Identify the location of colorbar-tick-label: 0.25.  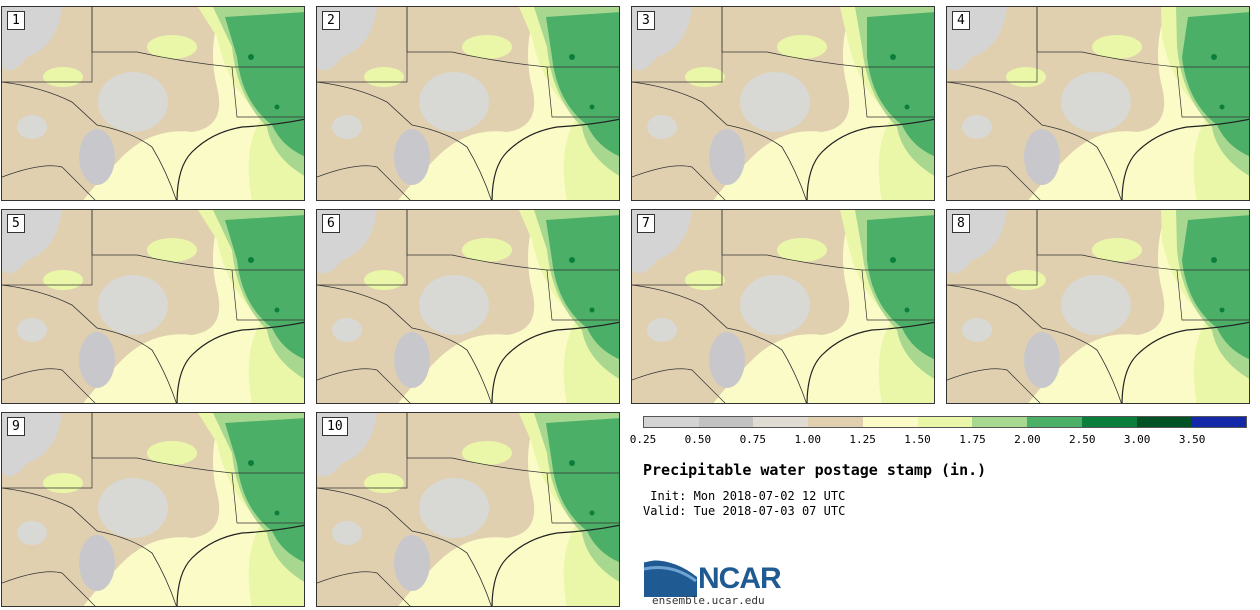
(643, 439).